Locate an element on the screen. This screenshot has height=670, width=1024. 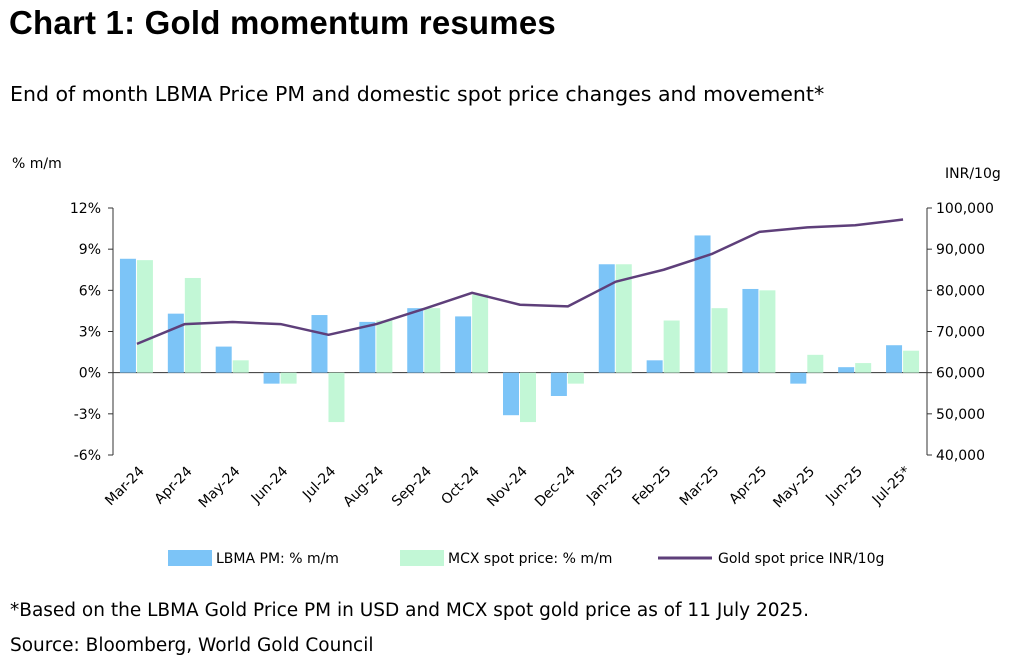
x-axis-label: Jul-24 is located at coordinates (319, 483).